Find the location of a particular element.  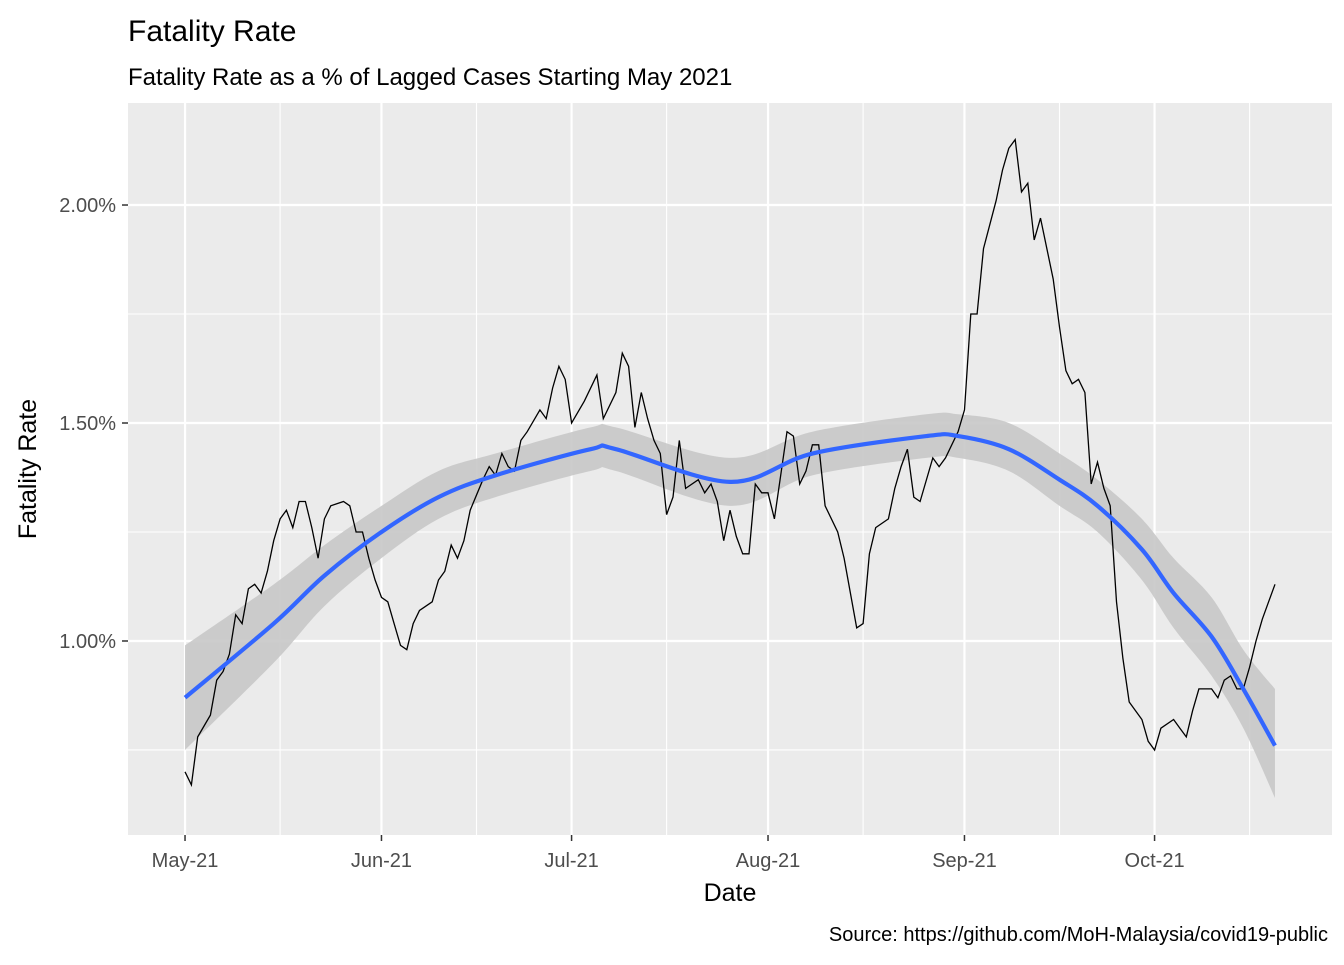

x-tick-label: Jul-21 is located at coordinates (571, 861).